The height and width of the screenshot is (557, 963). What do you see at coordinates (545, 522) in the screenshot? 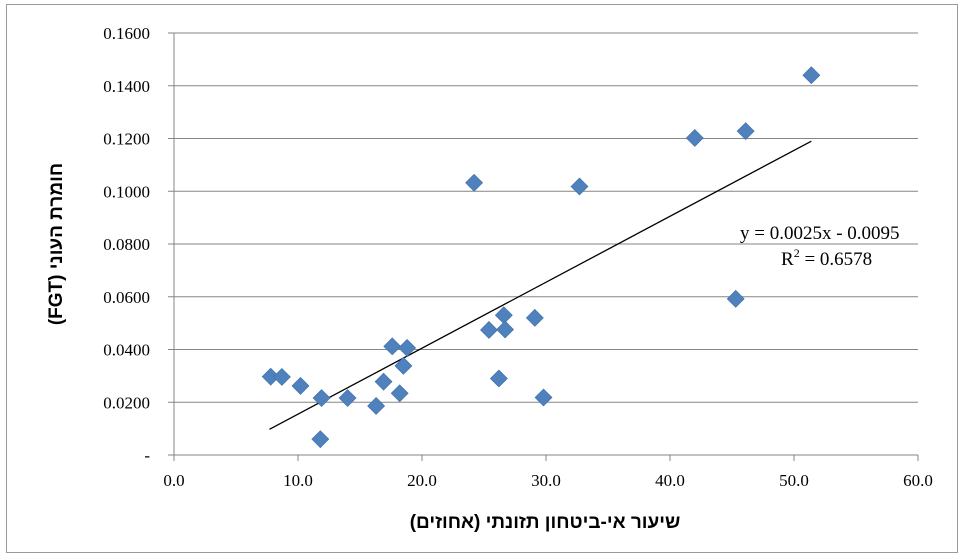
I see `x-axis-title: שיעור אי-ביטחון תזונתי (אחוזים)` at bounding box center [545, 522].